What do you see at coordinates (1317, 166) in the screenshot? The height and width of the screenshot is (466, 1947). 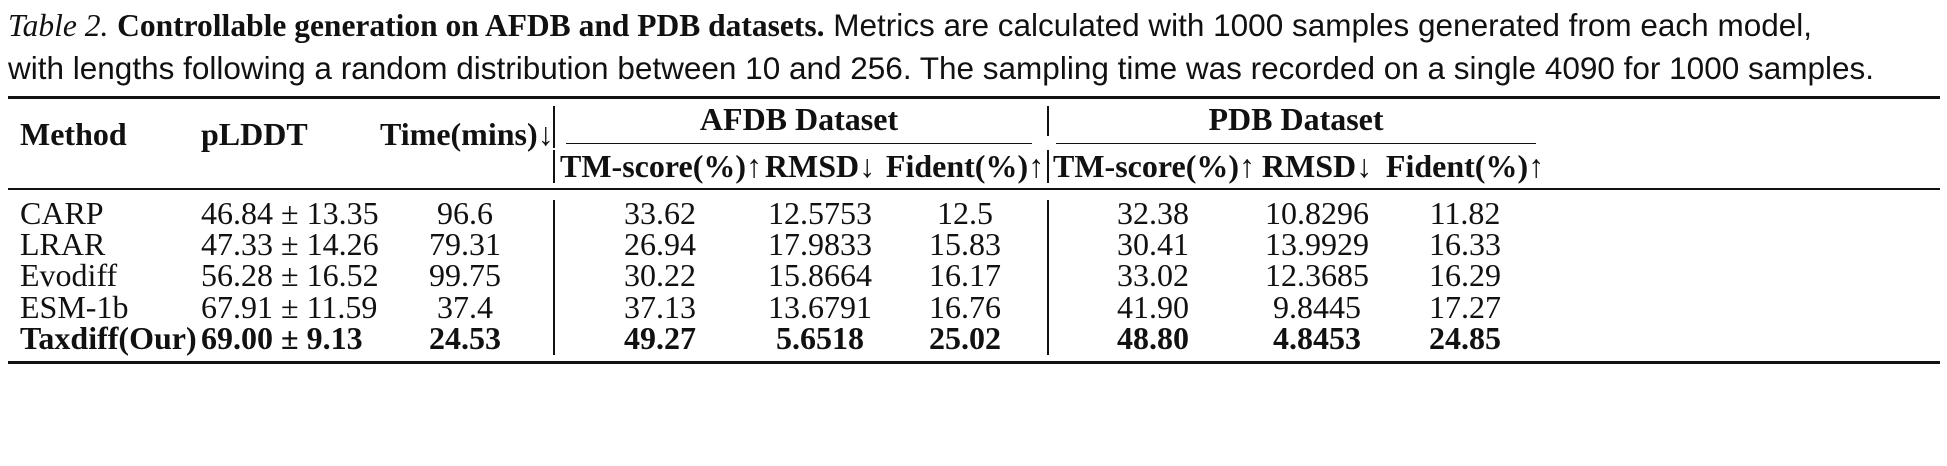 I see `header-pdb-rmsd: RMSD↓` at bounding box center [1317, 166].